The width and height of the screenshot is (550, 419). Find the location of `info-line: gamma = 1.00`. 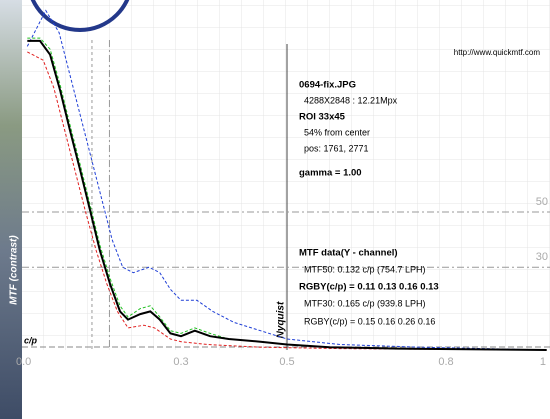

info-line: gamma = 1.00 is located at coordinates (330, 173).